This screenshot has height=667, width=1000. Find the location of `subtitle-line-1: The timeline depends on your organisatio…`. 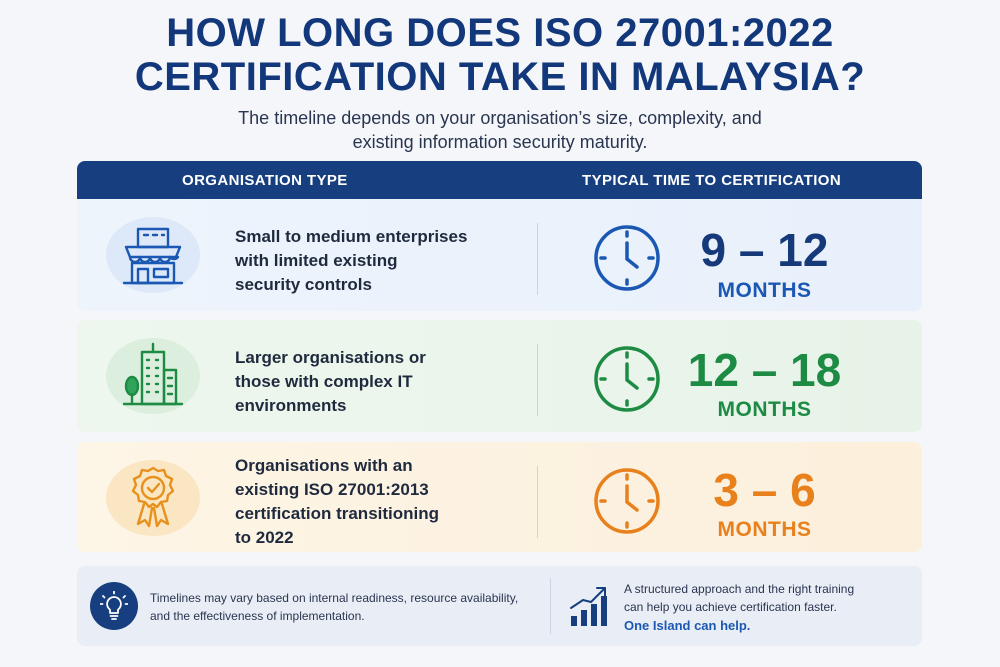

subtitle-line-1: The timeline depends on your organisatio… is located at coordinates (500, 118).